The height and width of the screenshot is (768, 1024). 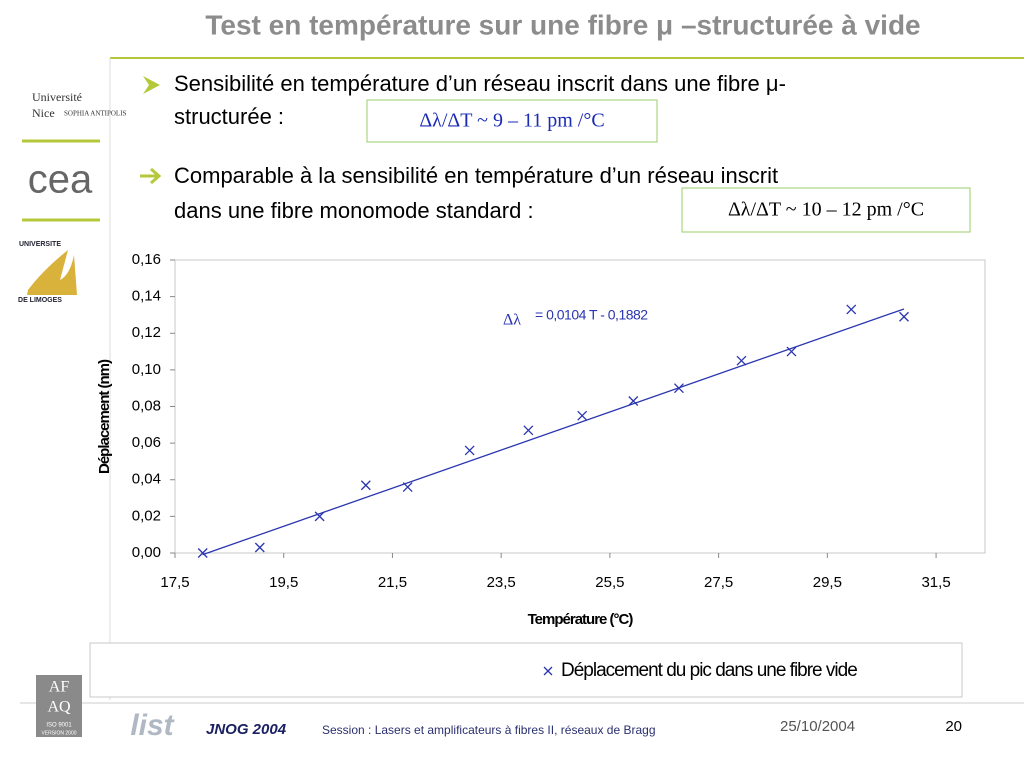 I want to click on y-tick-label: 0,16, so click(x=146, y=259).